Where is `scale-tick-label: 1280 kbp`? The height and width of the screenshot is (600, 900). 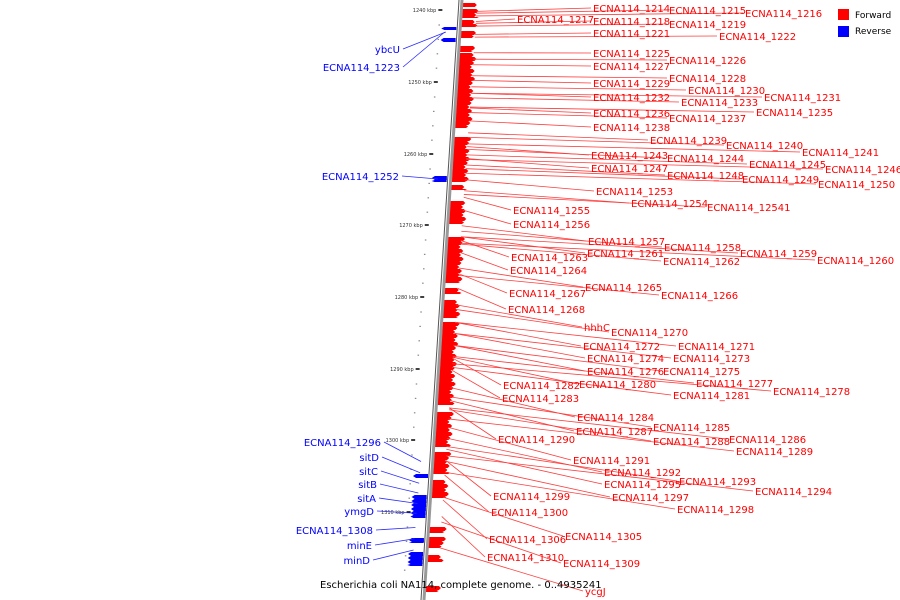
scale-tick-label: 1280 kbp is located at coordinates (407, 298).